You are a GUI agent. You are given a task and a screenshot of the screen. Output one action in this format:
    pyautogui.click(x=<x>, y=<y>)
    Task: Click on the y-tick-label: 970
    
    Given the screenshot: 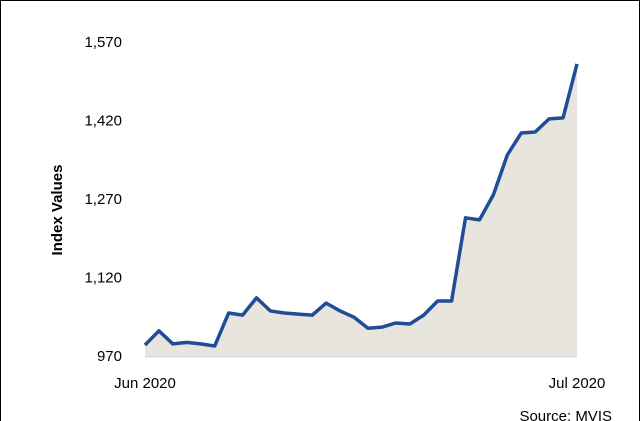 What is the action you would take?
    pyautogui.click(x=109, y=356)
    